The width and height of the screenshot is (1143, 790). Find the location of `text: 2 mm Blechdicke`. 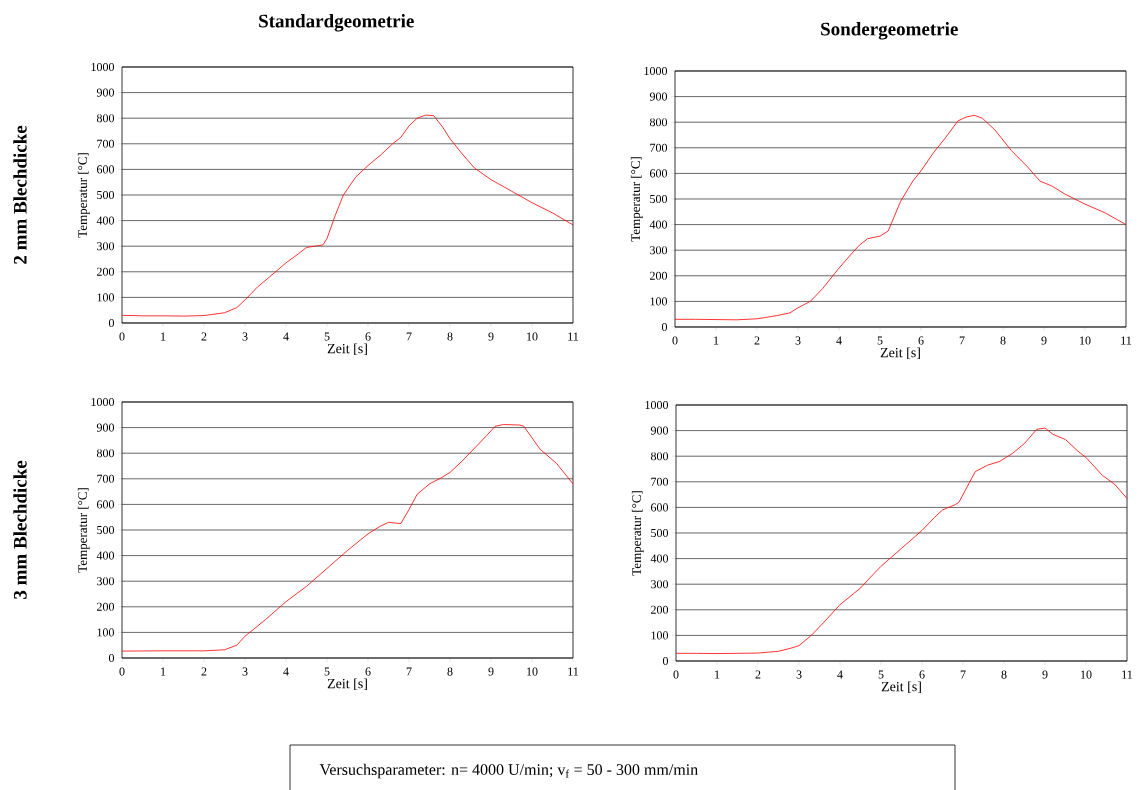

text: 2 mm Blechdicke is located at coordinates (20, 194).